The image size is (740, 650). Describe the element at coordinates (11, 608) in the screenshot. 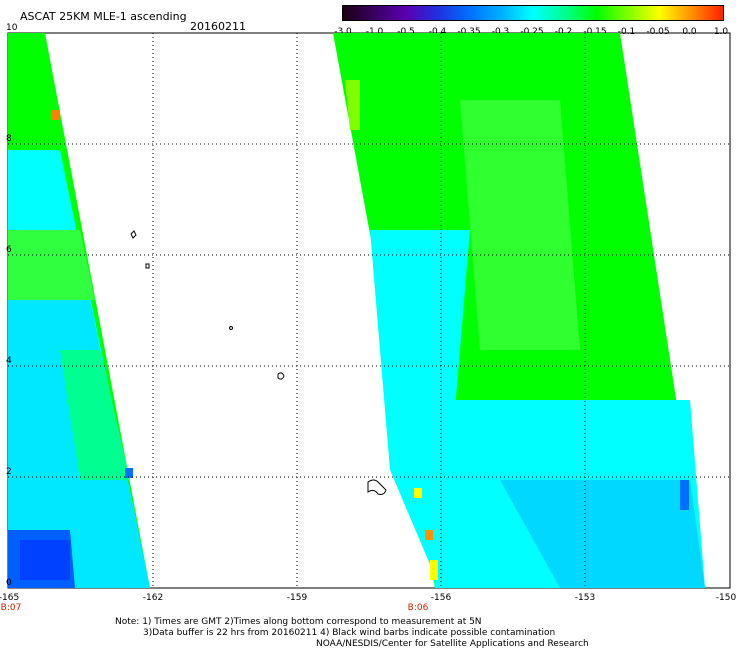

I see `time-label-1: B:07` at that location.